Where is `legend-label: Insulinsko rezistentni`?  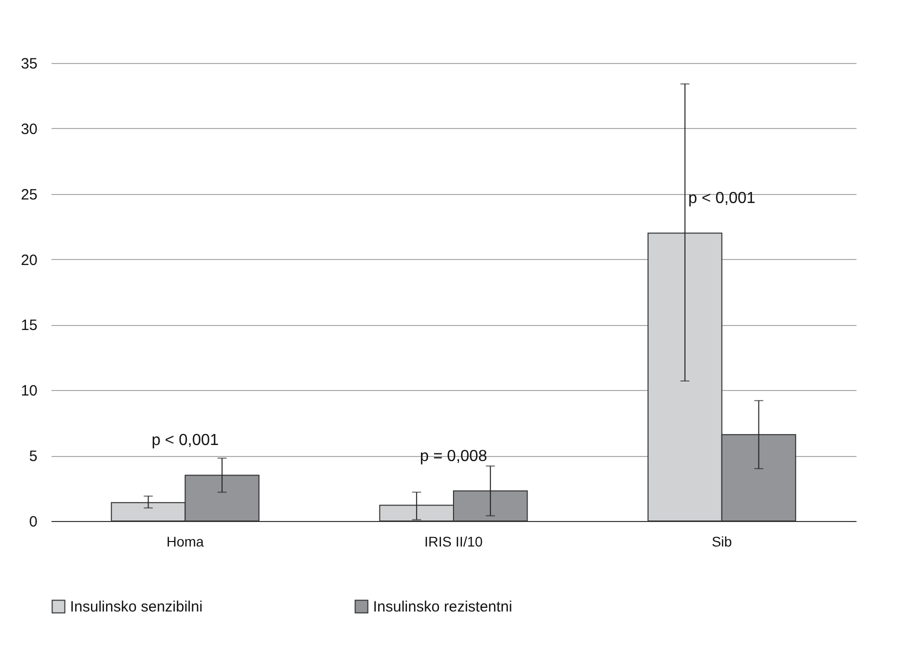
legend-label: Insulinsko rezistentni is located at coordinates (442, 607).